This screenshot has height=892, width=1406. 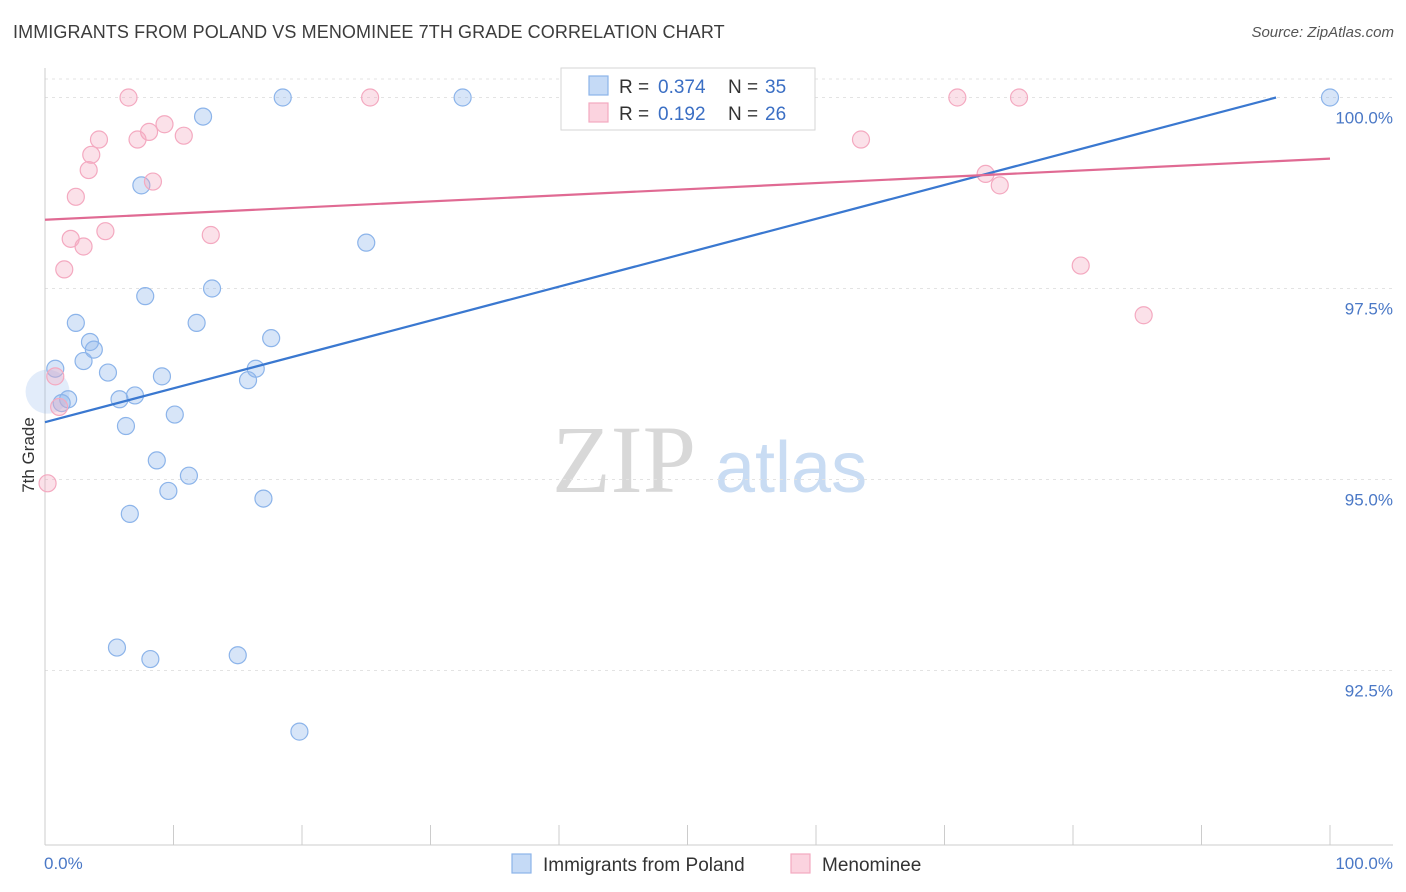 What do you see at coordinates (775, 87) in the screenshot?
I see `legend-n-value-poland: 35` at bounding box center [775, 87].